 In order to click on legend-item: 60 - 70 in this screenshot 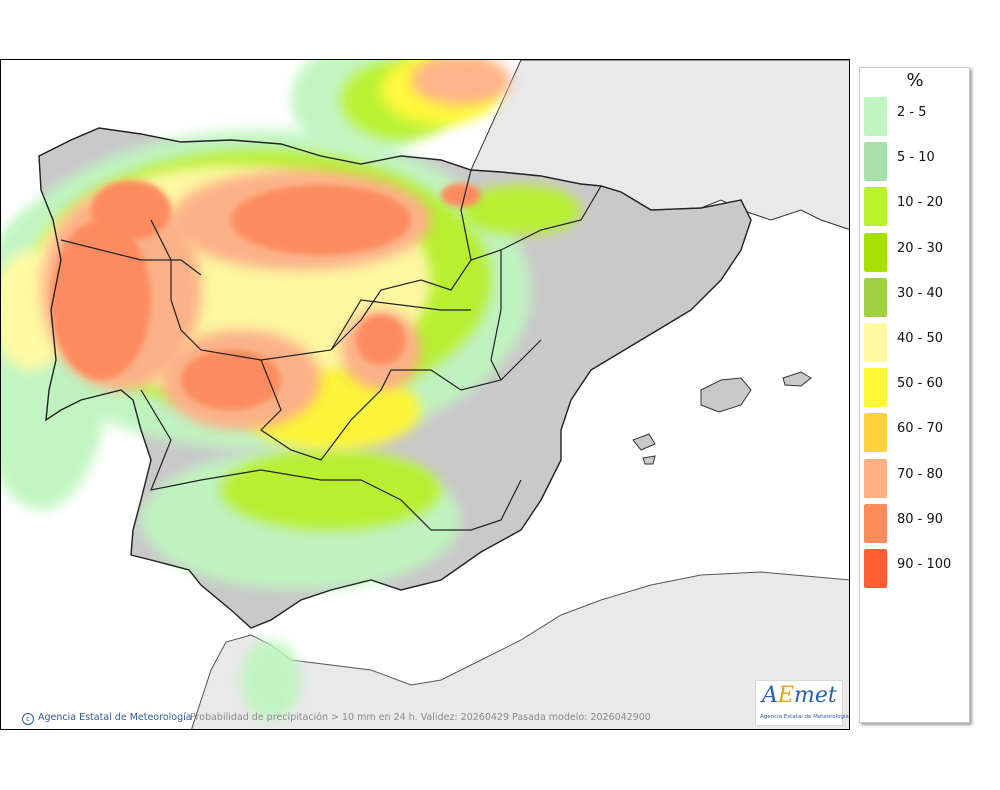, I will do `click(916, 431)`.